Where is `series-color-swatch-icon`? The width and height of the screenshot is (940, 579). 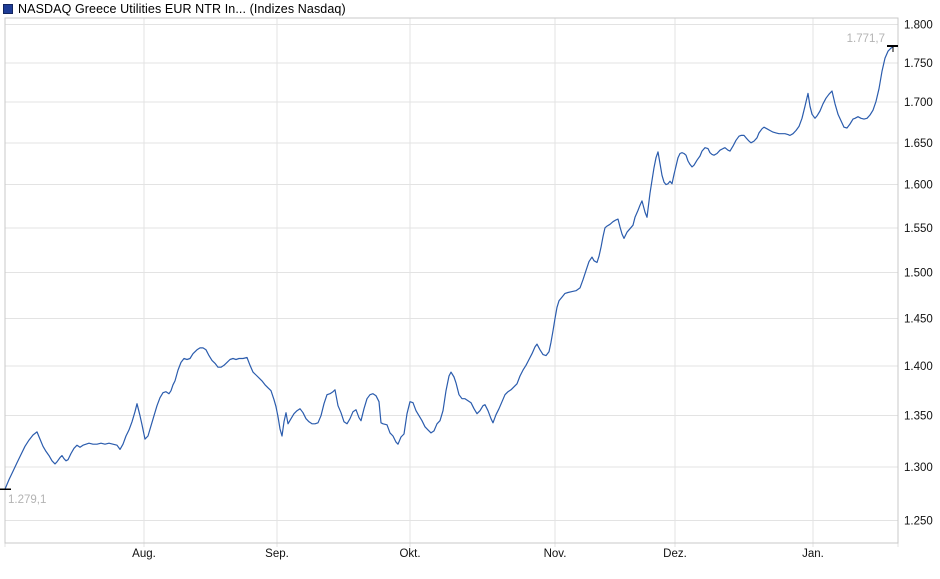 series-color-swatch-icon is located at coordinates (8, 8).